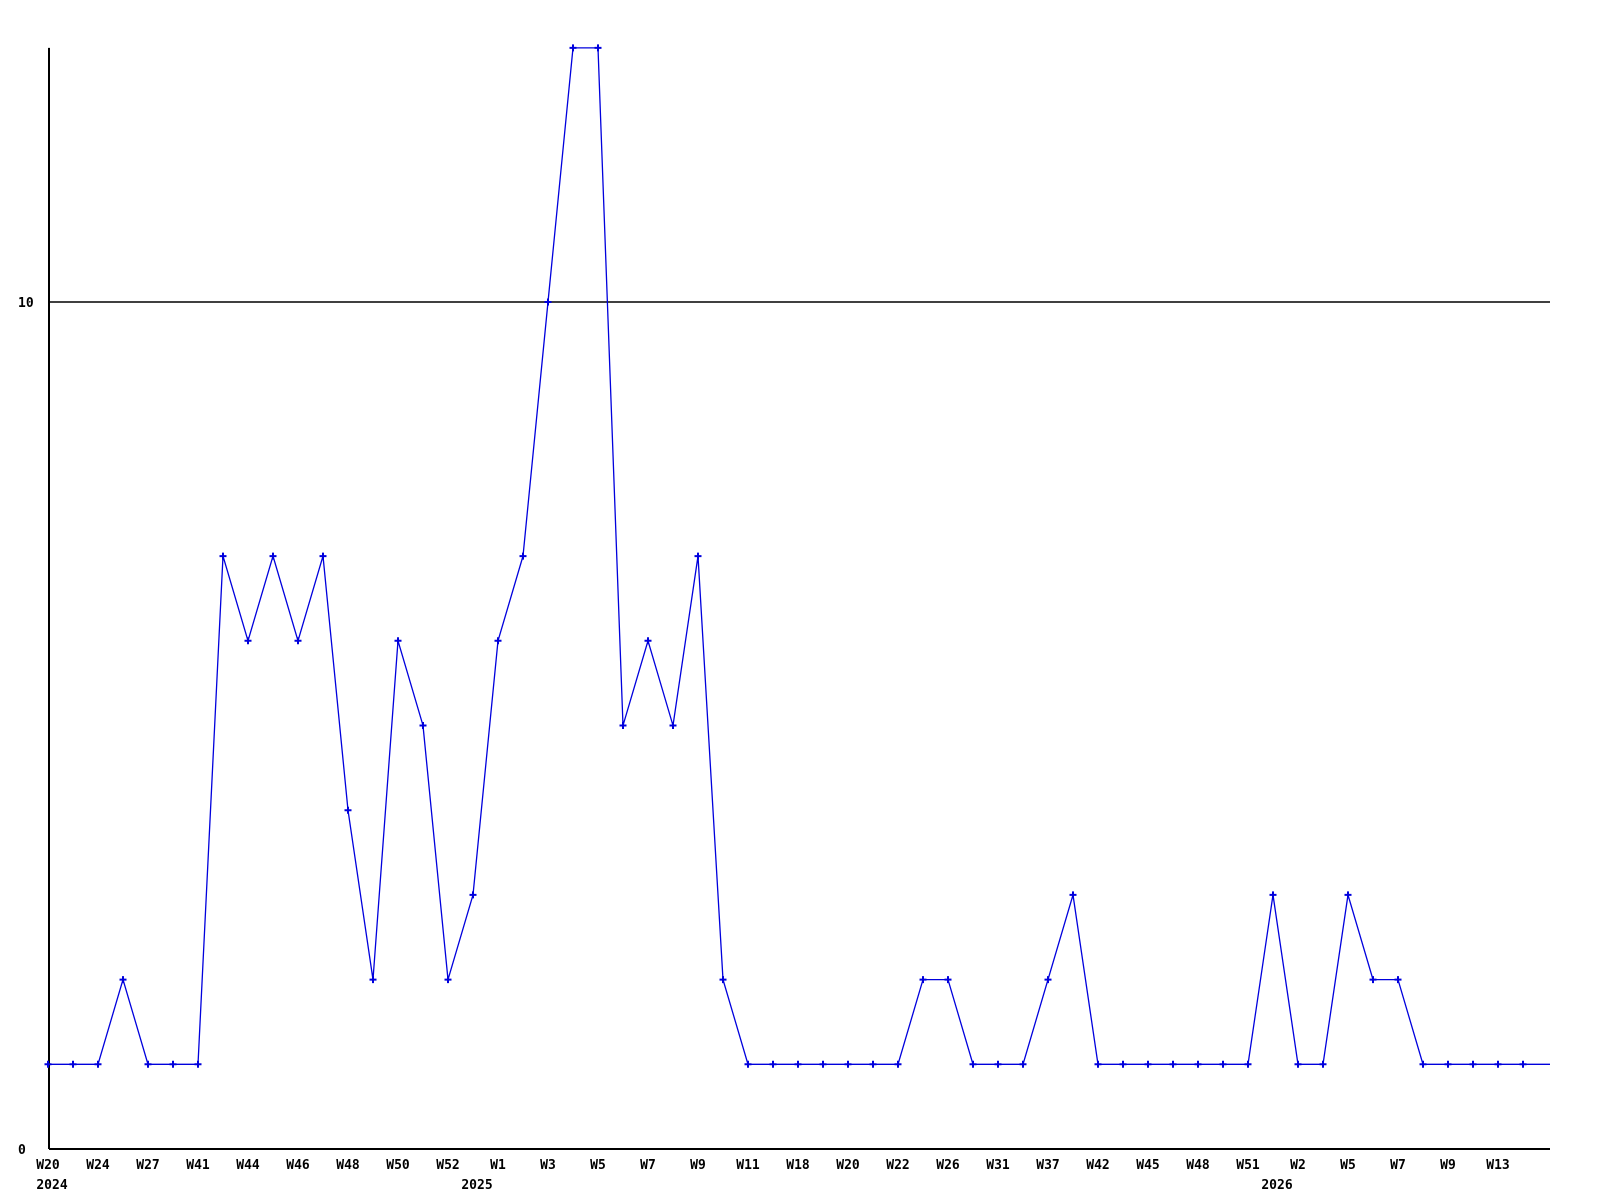 Image resolution: width=1600 pixels, height=1204 pixels. What do you see at coordinates (51, 1185) in the screenshot?
I see `year-label-2024: 2024` at bounding box center [51, 1185].